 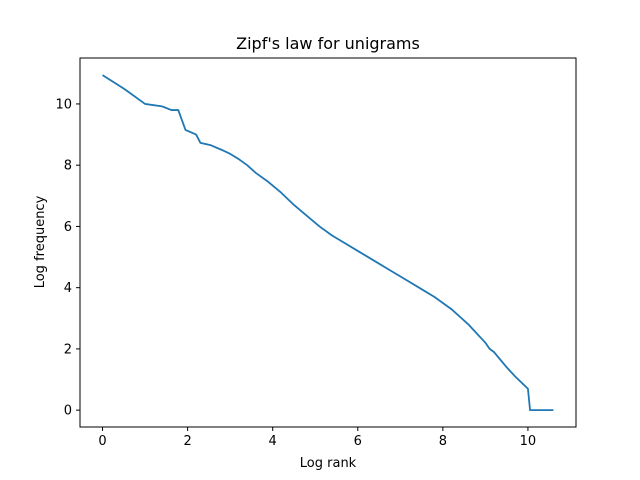 What do you see at coordinates (40, 241) in the screenshot?
I see `y-axis-label: Log frequency` at bounding box center [40, 241].